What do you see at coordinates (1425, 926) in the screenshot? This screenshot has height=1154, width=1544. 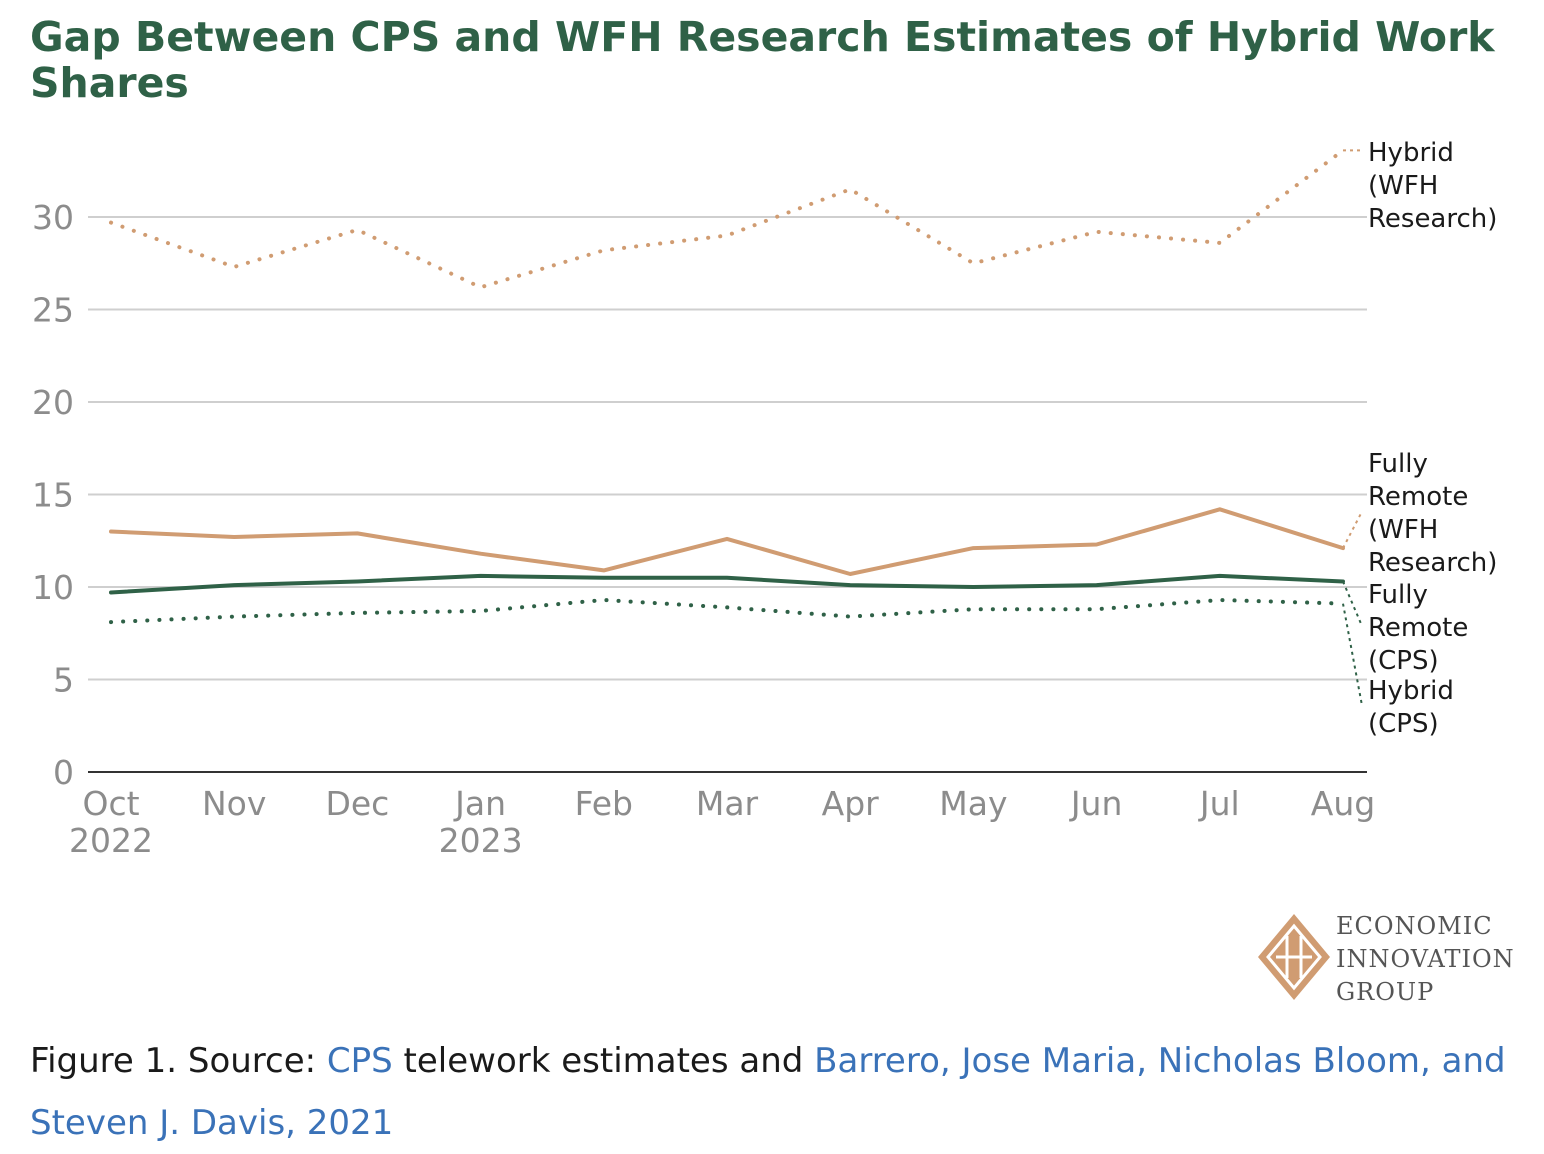 I see `logo-line-economic: ECONOMIC` at bounding box center [1425, 926].